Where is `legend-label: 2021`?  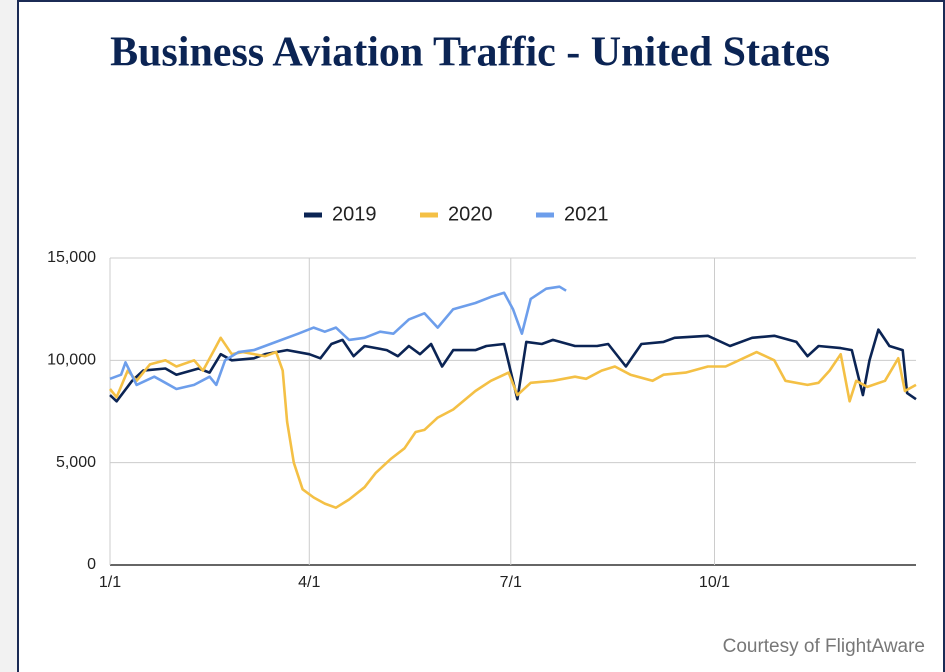 legend-label: 2021 is located at coordinates (586, 214).